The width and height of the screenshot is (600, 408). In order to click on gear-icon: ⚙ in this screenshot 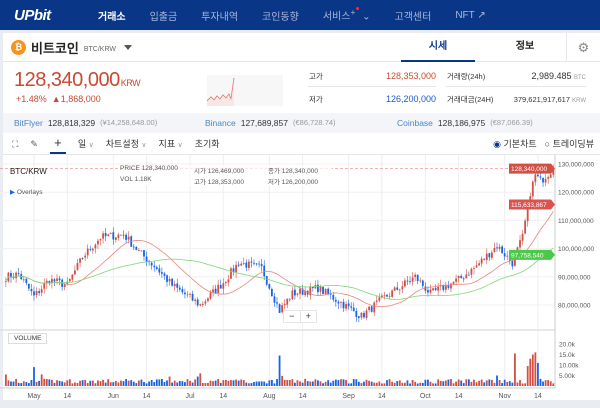, I will do `click(583, 47)`.